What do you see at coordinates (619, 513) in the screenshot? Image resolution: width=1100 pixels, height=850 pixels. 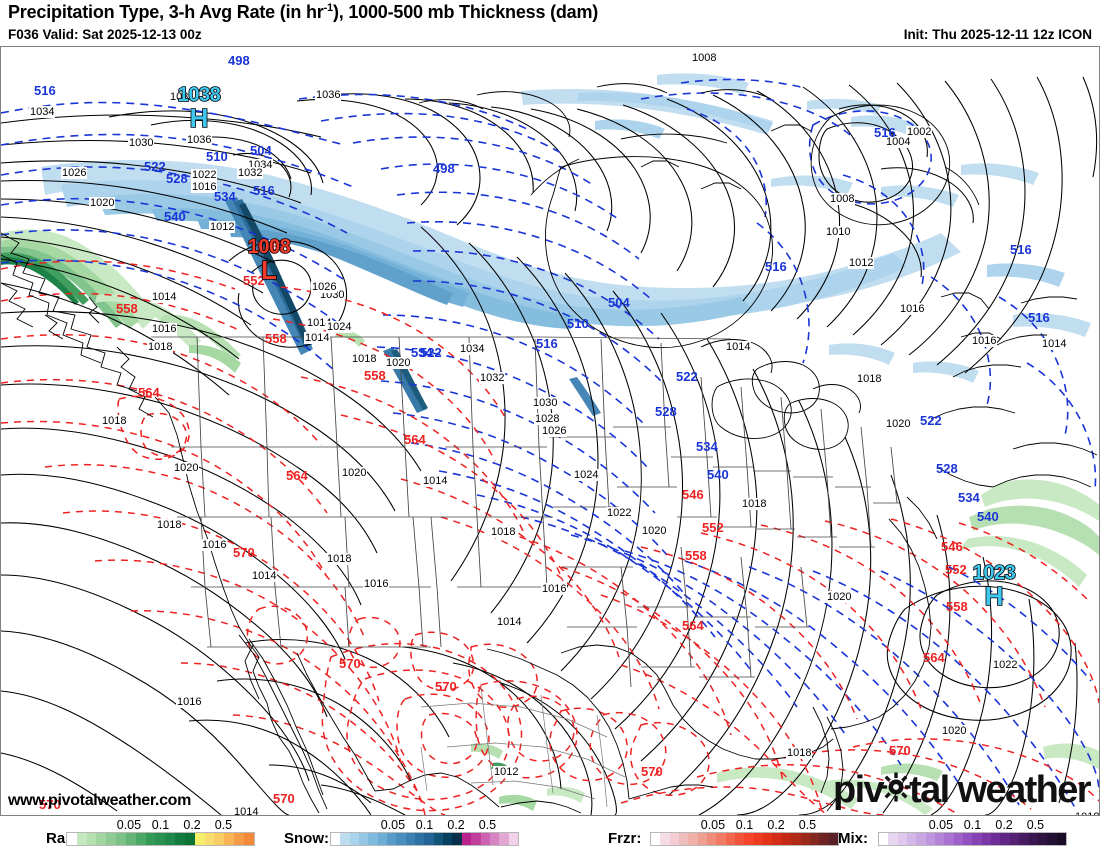 I see `mslp-contour-label: 1022` at bounding box center [619, 513].